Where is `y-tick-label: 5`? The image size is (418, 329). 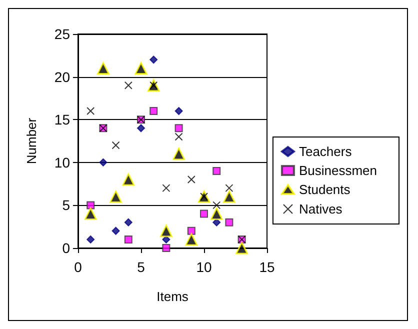
y-tick-label: 5 is located at coordinates (66, 205).